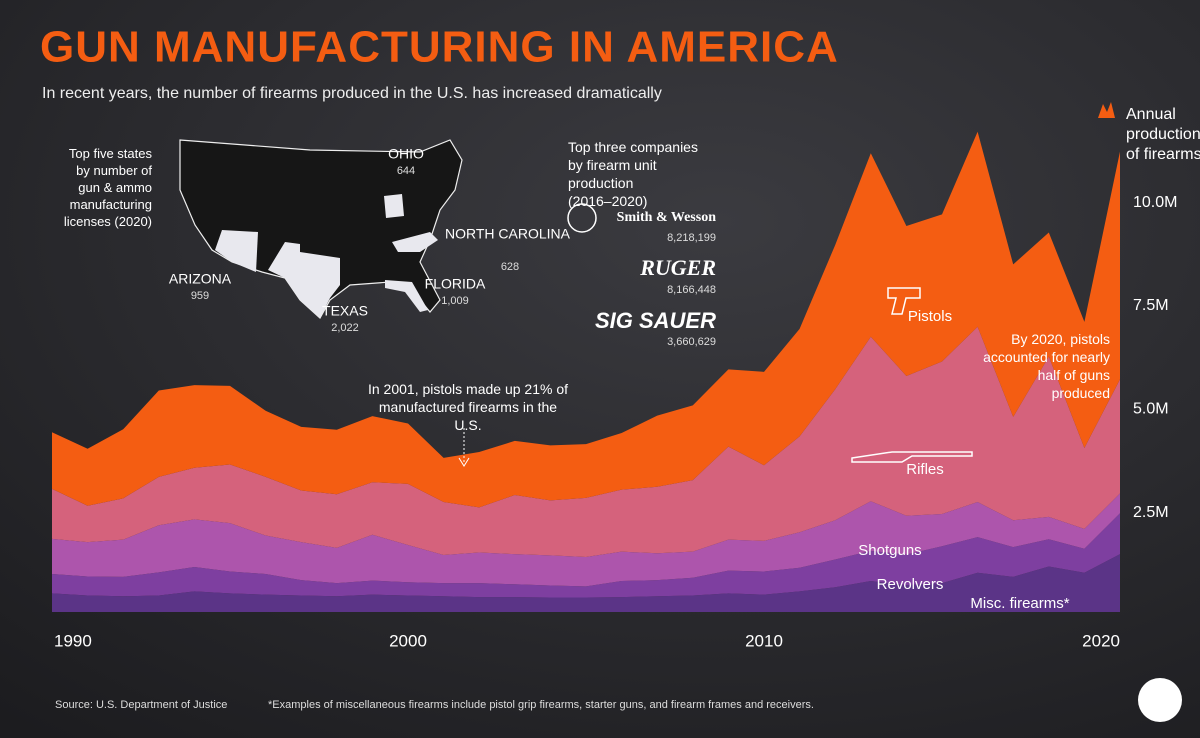 This screenshot has height=738, width=1200. What do you see at coordinates (455, 301) in the screenshot?
I see `state-value: 1,009` at bounding box center [455, 301].